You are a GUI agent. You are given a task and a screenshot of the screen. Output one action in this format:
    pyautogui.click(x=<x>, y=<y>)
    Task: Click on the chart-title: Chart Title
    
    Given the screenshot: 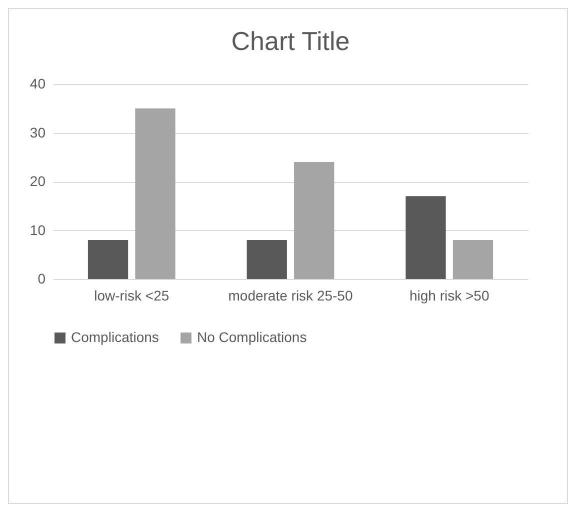 What is the action you would take?
    pyautogui.click(x=290, y=41)
    